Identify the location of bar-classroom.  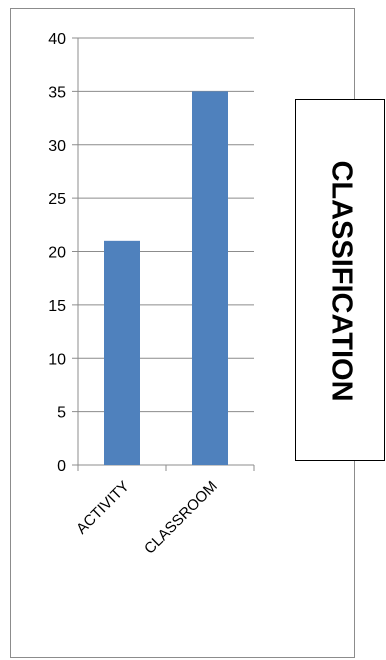
(210, 278).